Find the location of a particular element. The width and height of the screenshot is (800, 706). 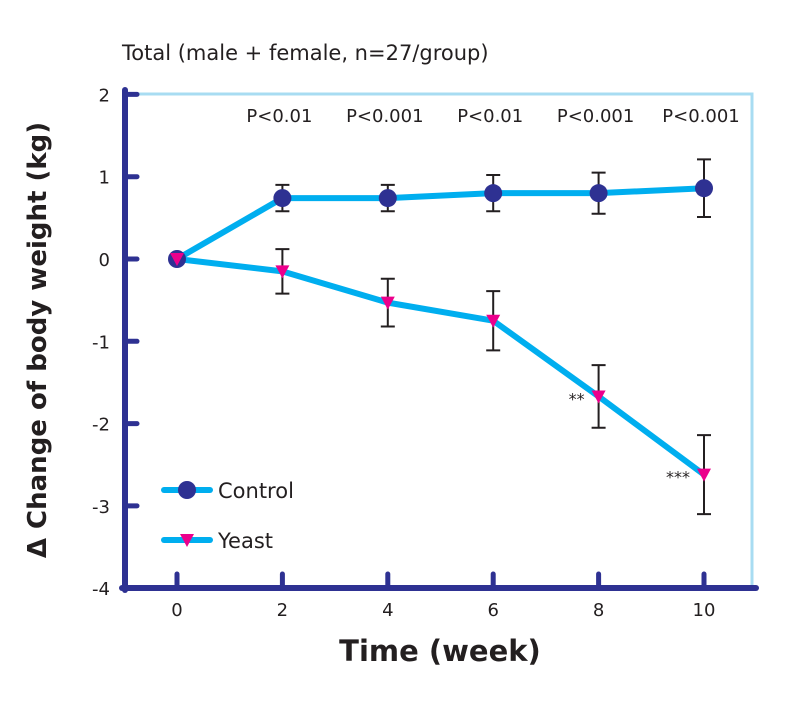

significance-annotation: ** is located at coordinates (577, 398).